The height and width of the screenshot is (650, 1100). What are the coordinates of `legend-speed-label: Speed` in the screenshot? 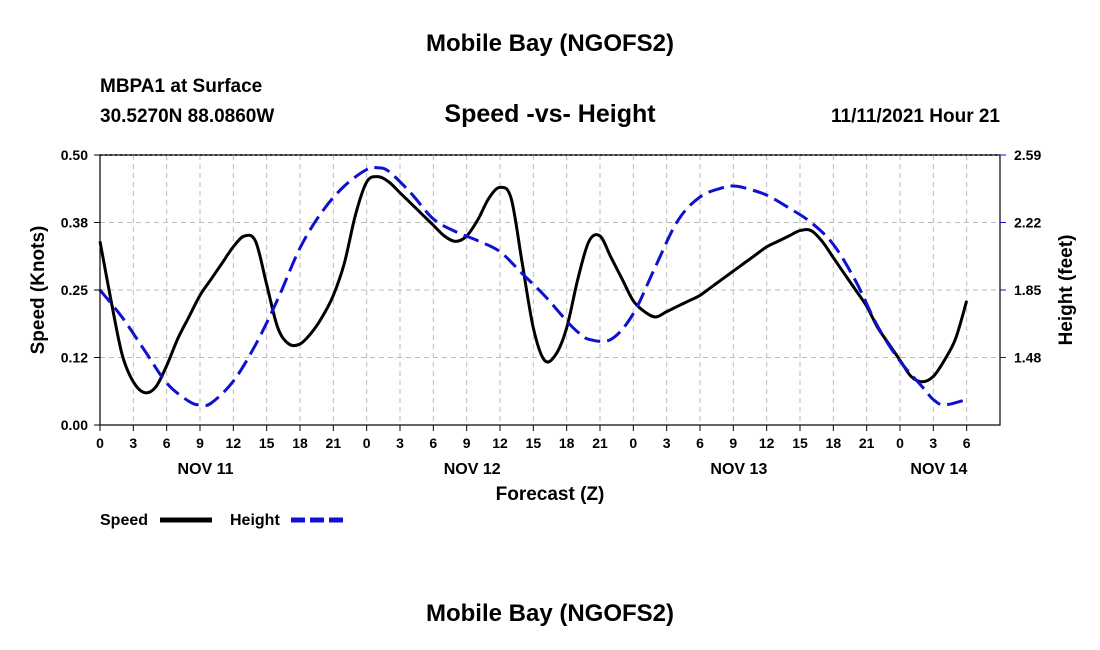 It's located at (124, 520).